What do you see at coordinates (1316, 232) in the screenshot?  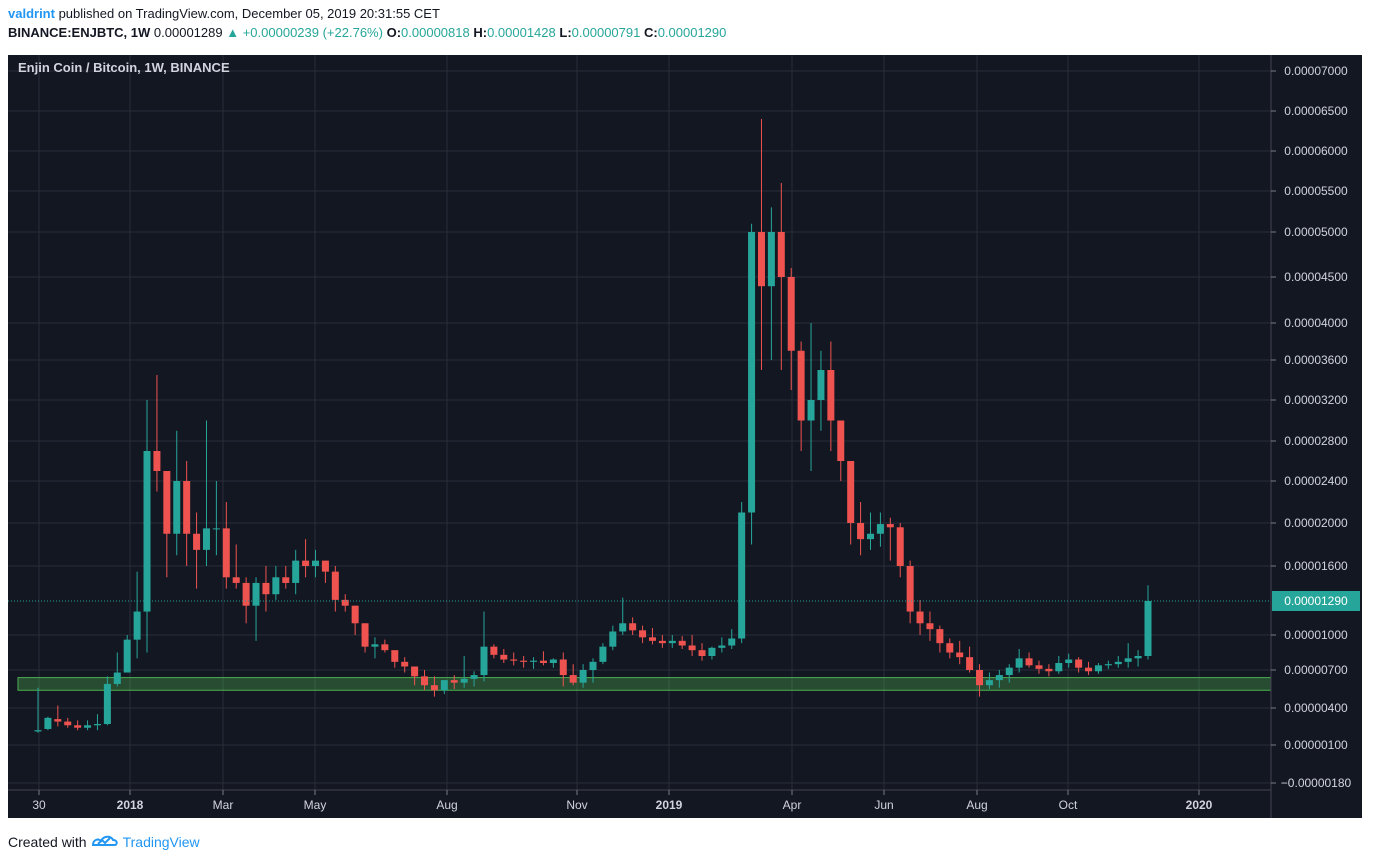 I see `price-tick-label: 0.00005000` at bounding box center [1316, 232].